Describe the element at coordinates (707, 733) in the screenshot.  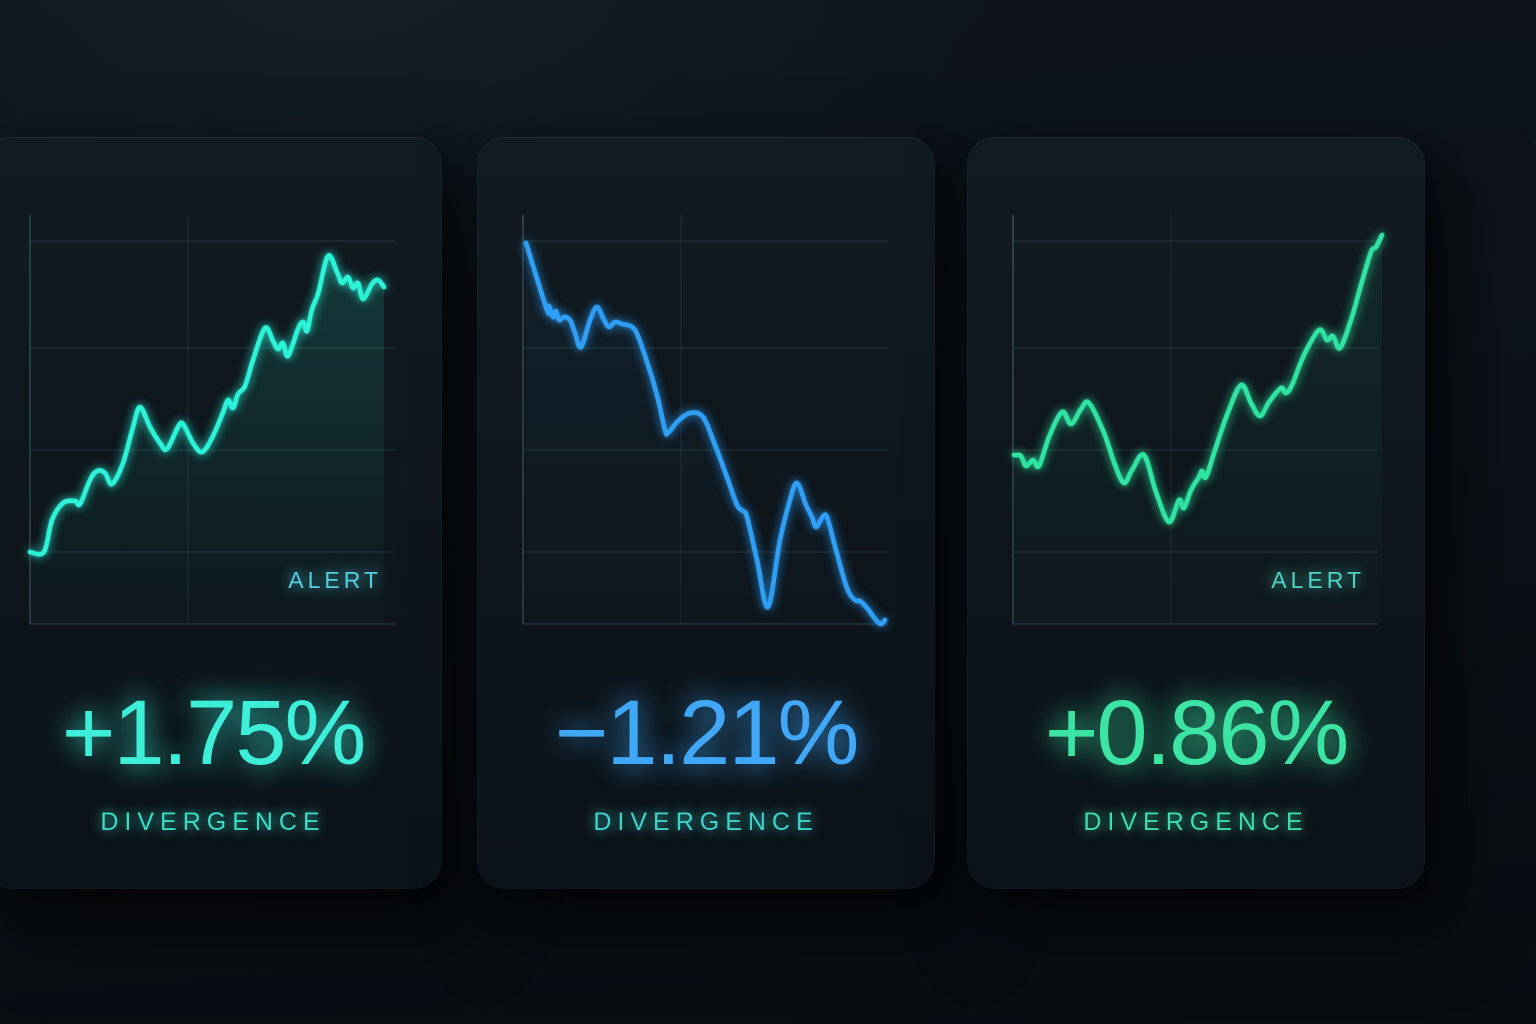
I see `divergence-value: −1.21%` at that location.